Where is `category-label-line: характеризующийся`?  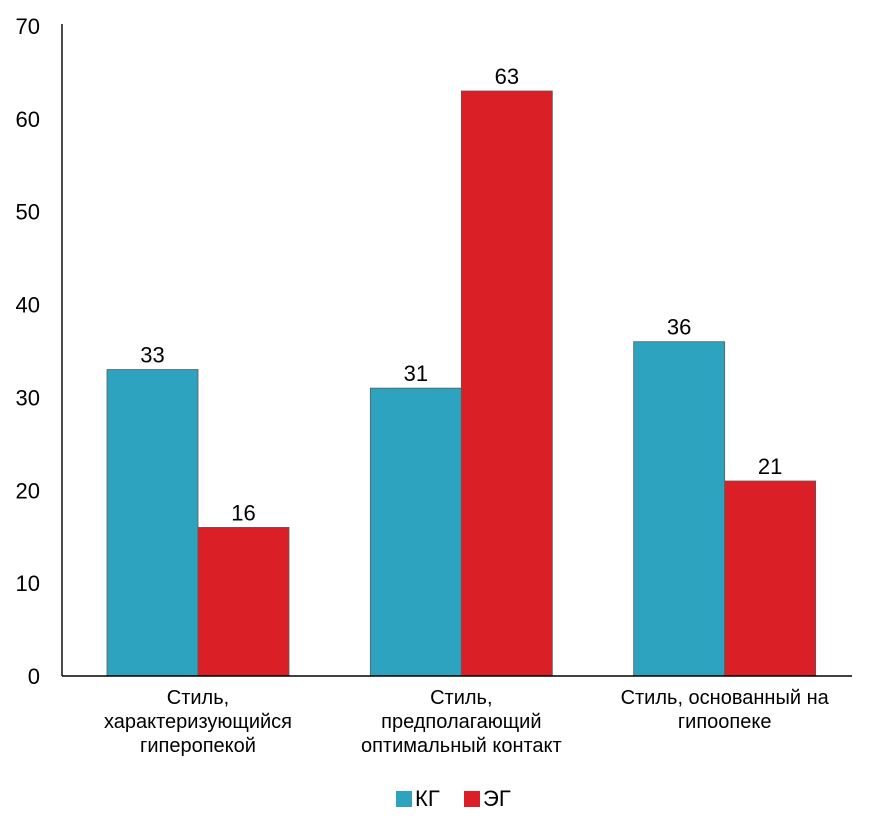 category-label-line: характеризующийся is located at coordinates (198, 722).